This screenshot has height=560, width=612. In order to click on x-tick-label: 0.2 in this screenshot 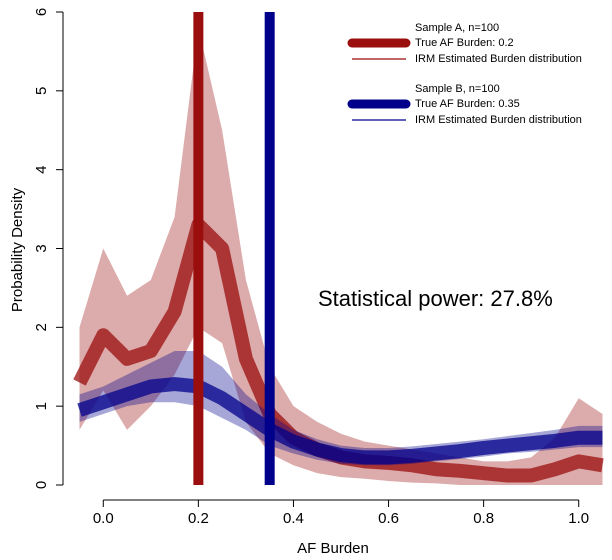, I will do `click(198, 518)`.